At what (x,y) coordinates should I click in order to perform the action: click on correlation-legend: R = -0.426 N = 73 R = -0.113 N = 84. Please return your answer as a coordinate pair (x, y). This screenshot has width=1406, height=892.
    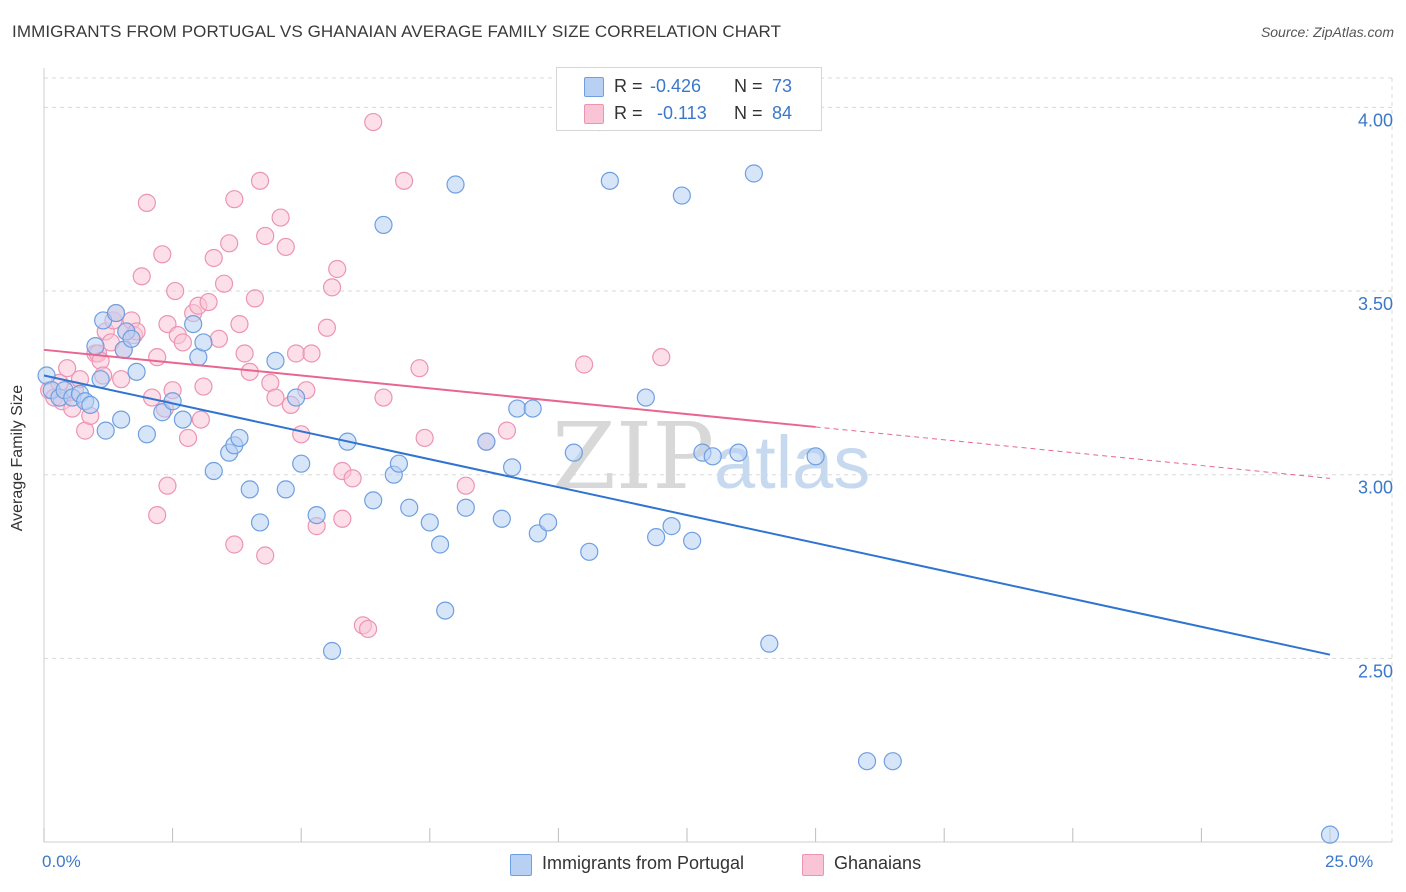
    Looking at the image, I should click on (689, 99).